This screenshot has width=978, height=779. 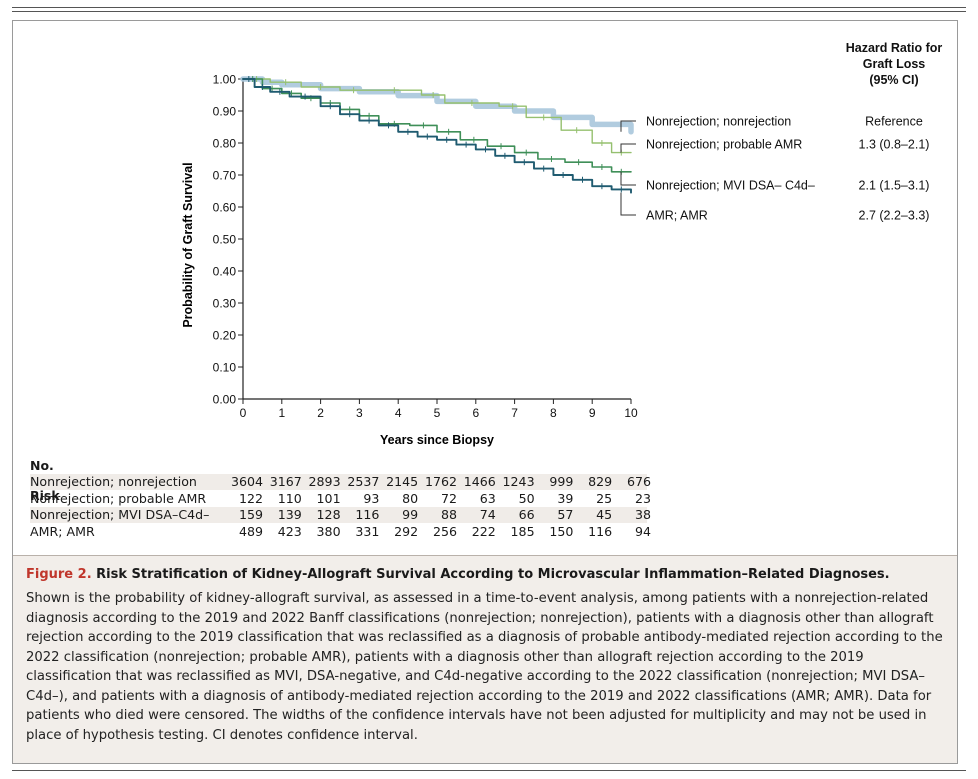 What do you see at coordinates (225, 143) in the screenshot?
I see `y-tick-label: 0.80` at bounding box center [225, 143].